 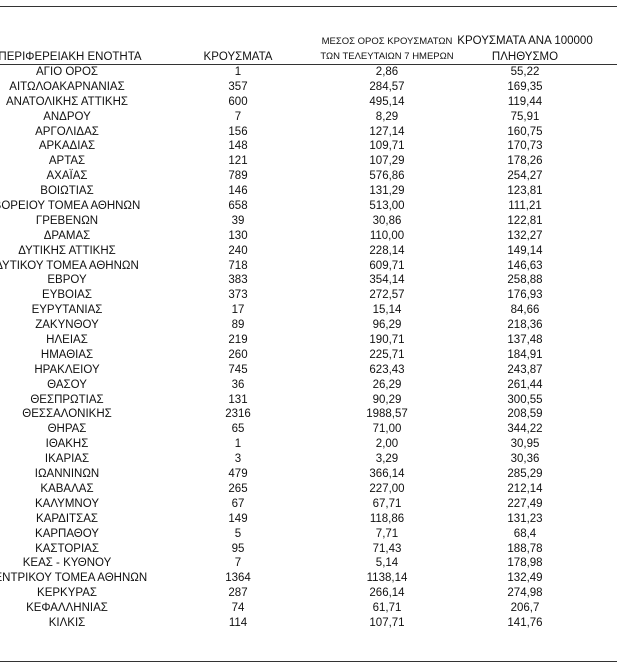 I want to click on cell-region: ΑΝΑΤΟΛΙΚΗΣ ΑΤΤΙΚΗΣ, so click(x=67, y=101).